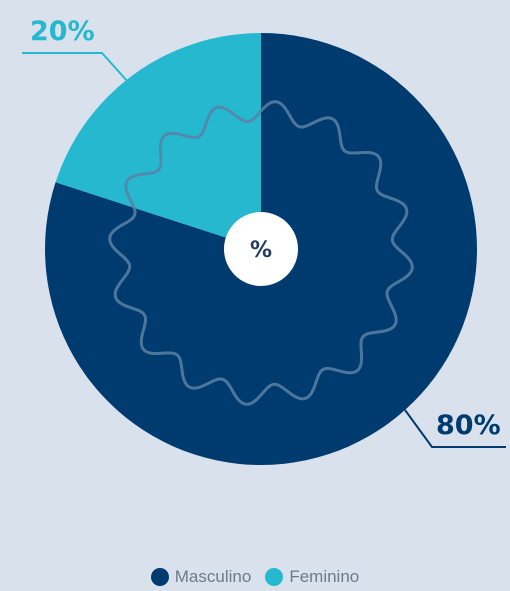 This screenshot has width=510, height=591. I want to click on pie-slice-feminino, so click(158, 141).